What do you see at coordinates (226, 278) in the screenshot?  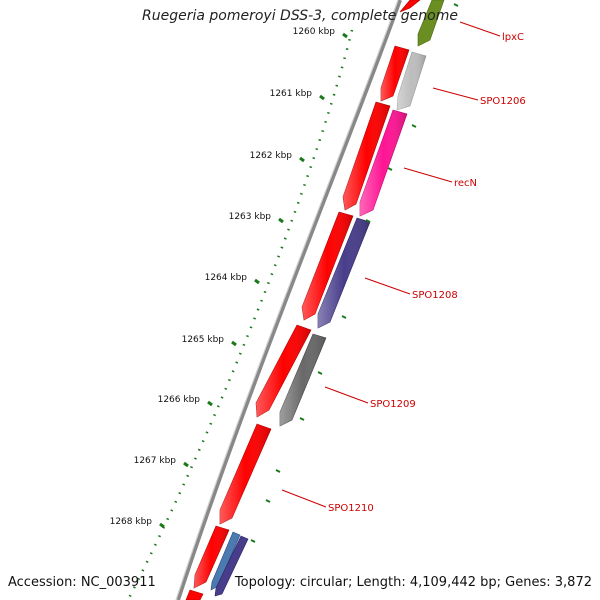 I see `kbp-tick-label: 1264 kbp` at bounding box center [226, 278].